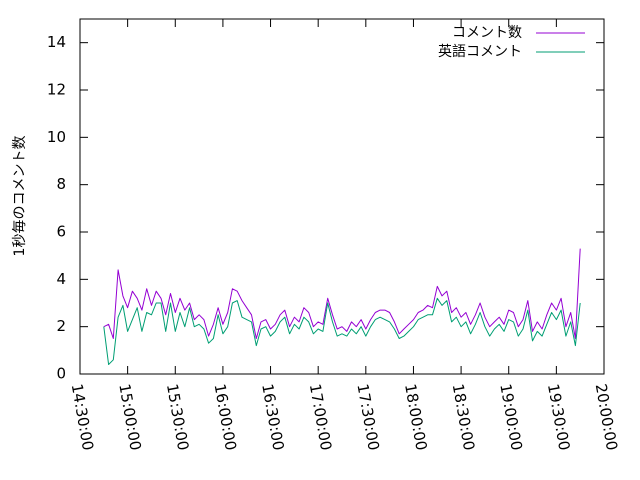  What do you see at coordinates (20, 196) in the screenshot?
I see `y-axis-label: 1秒毎のコメント数` at bounding box center [20, 196].